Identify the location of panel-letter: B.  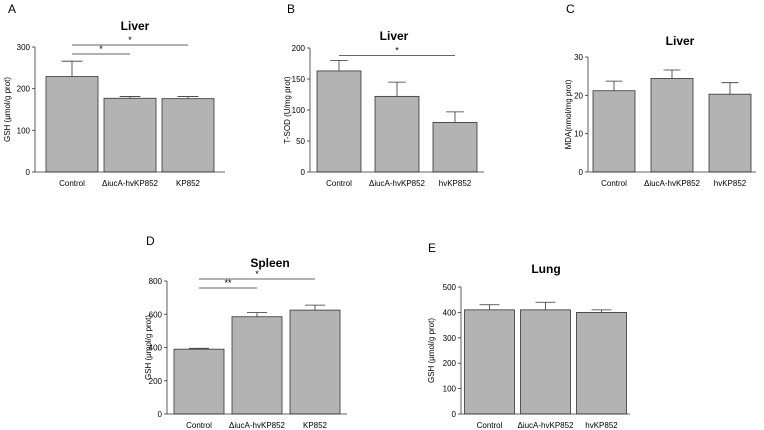
(291, 9).